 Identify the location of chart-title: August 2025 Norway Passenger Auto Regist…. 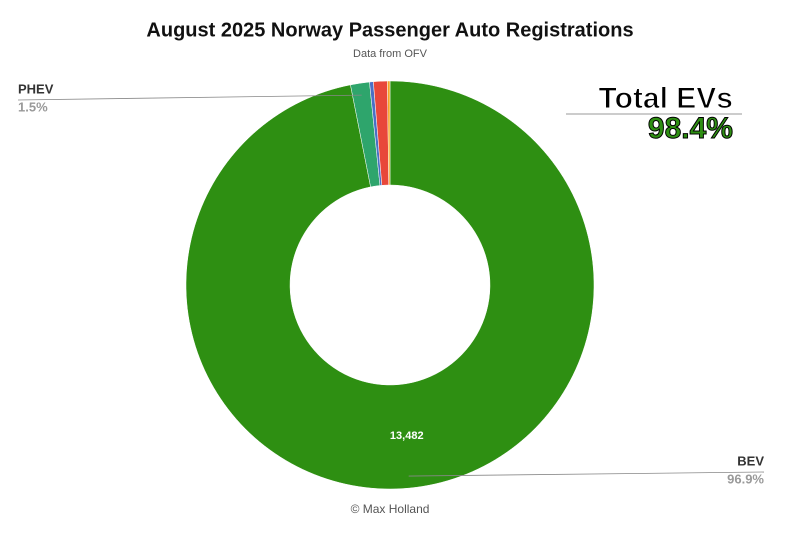
(389, 30).